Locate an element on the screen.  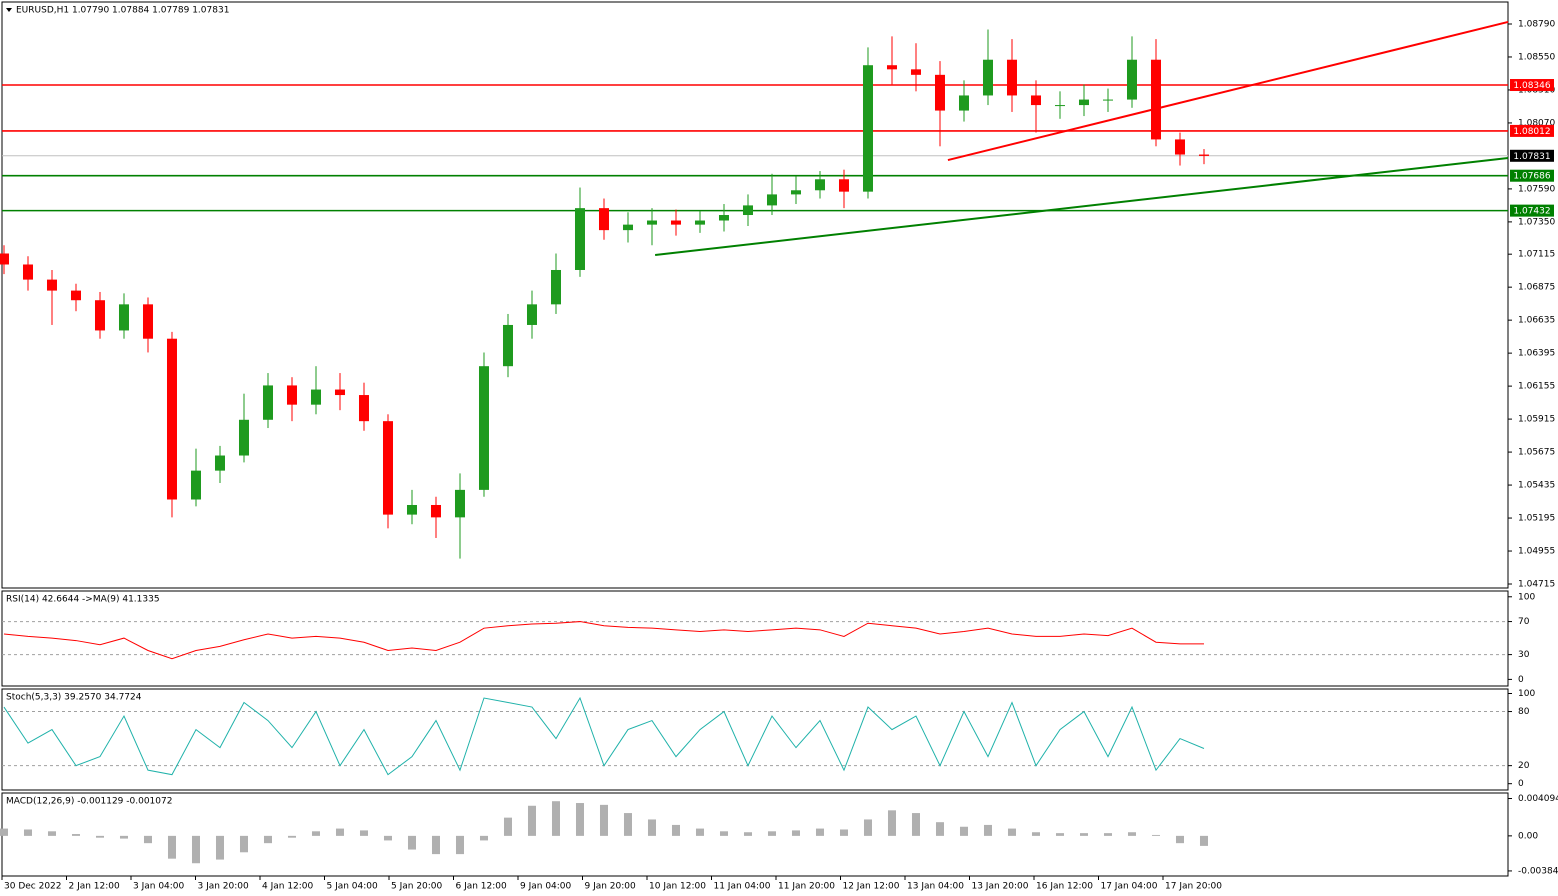
y-tick-label: 30 is located at coordinates (1524, 655).